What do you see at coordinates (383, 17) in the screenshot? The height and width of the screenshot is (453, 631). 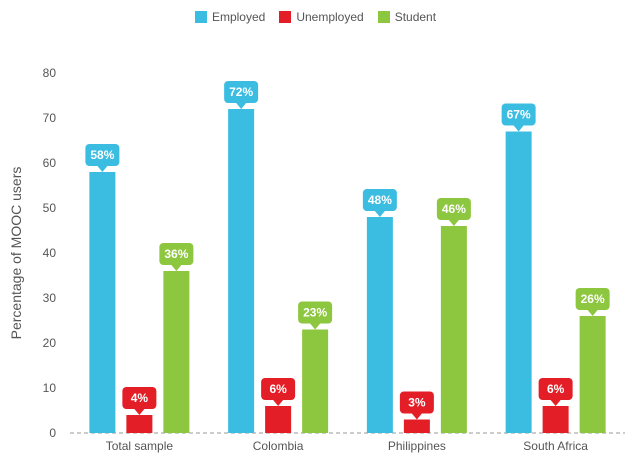 I see `legend-swatch-student` at bounding box center [383, 17].